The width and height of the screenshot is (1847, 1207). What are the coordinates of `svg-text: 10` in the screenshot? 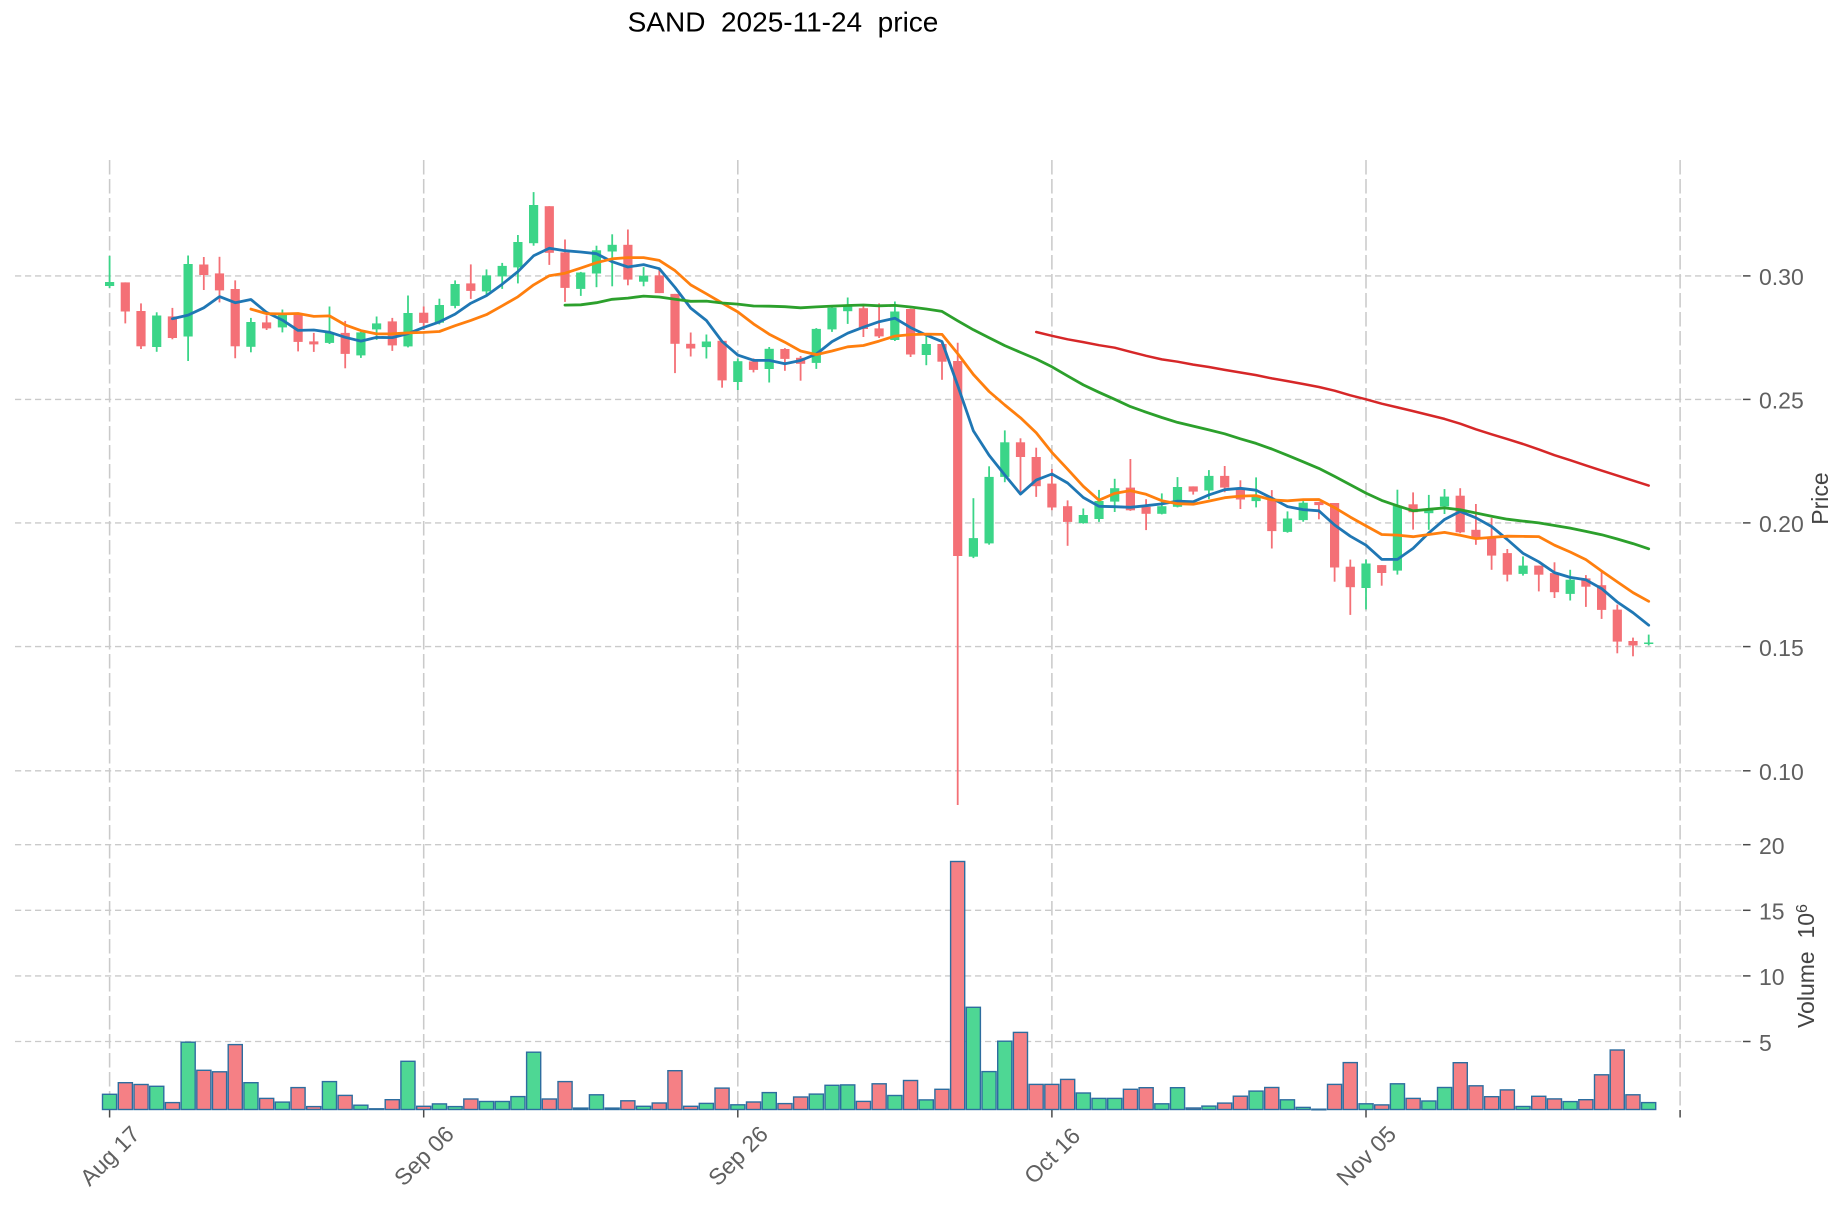 It's located at (1772, 977).